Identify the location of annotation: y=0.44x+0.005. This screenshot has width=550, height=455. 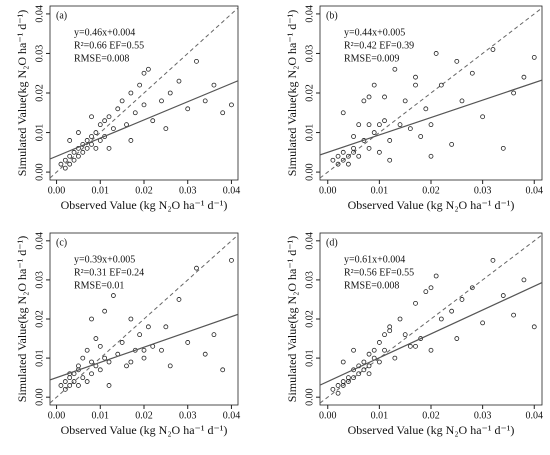
(374, 32).